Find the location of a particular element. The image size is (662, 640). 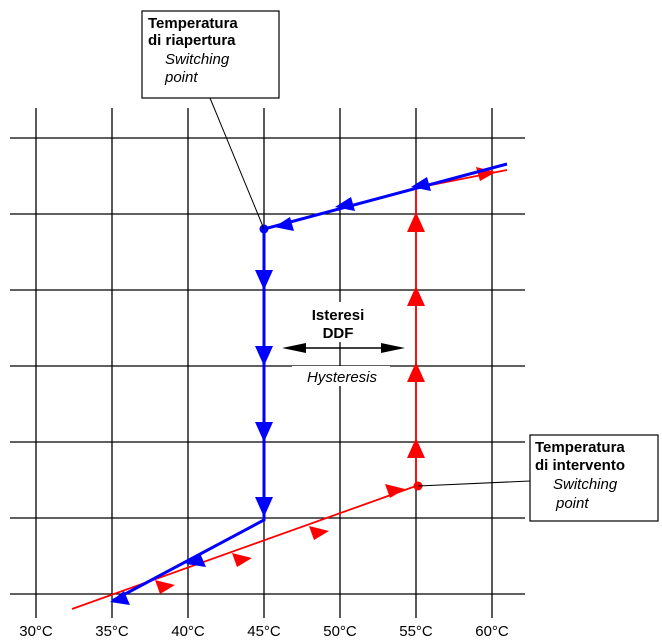

reopening-title-1: Temperatura is located at coordinates (193, 23).